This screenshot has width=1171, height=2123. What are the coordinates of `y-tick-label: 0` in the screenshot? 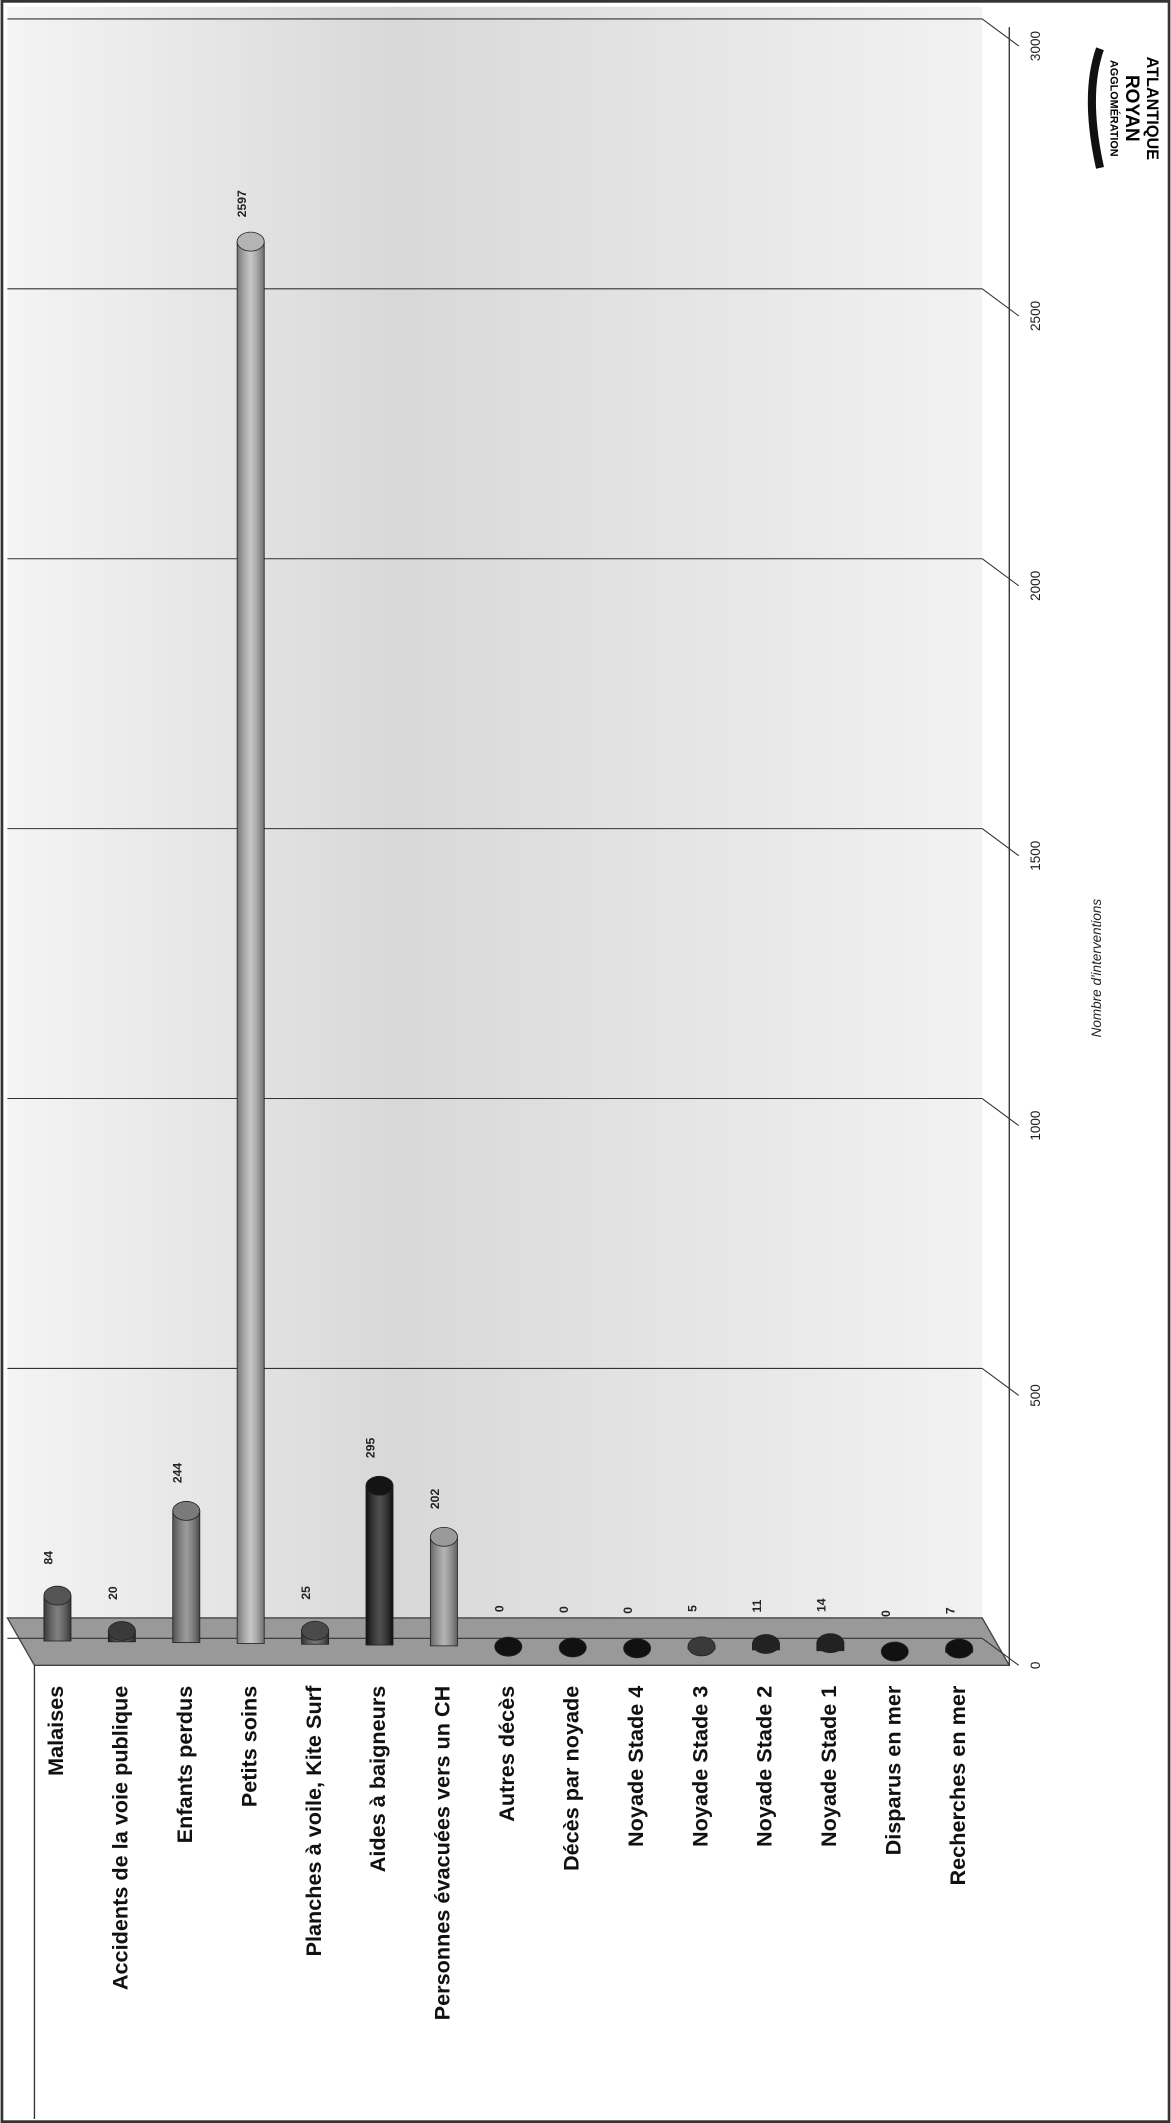 It's located at (1035, 1666).